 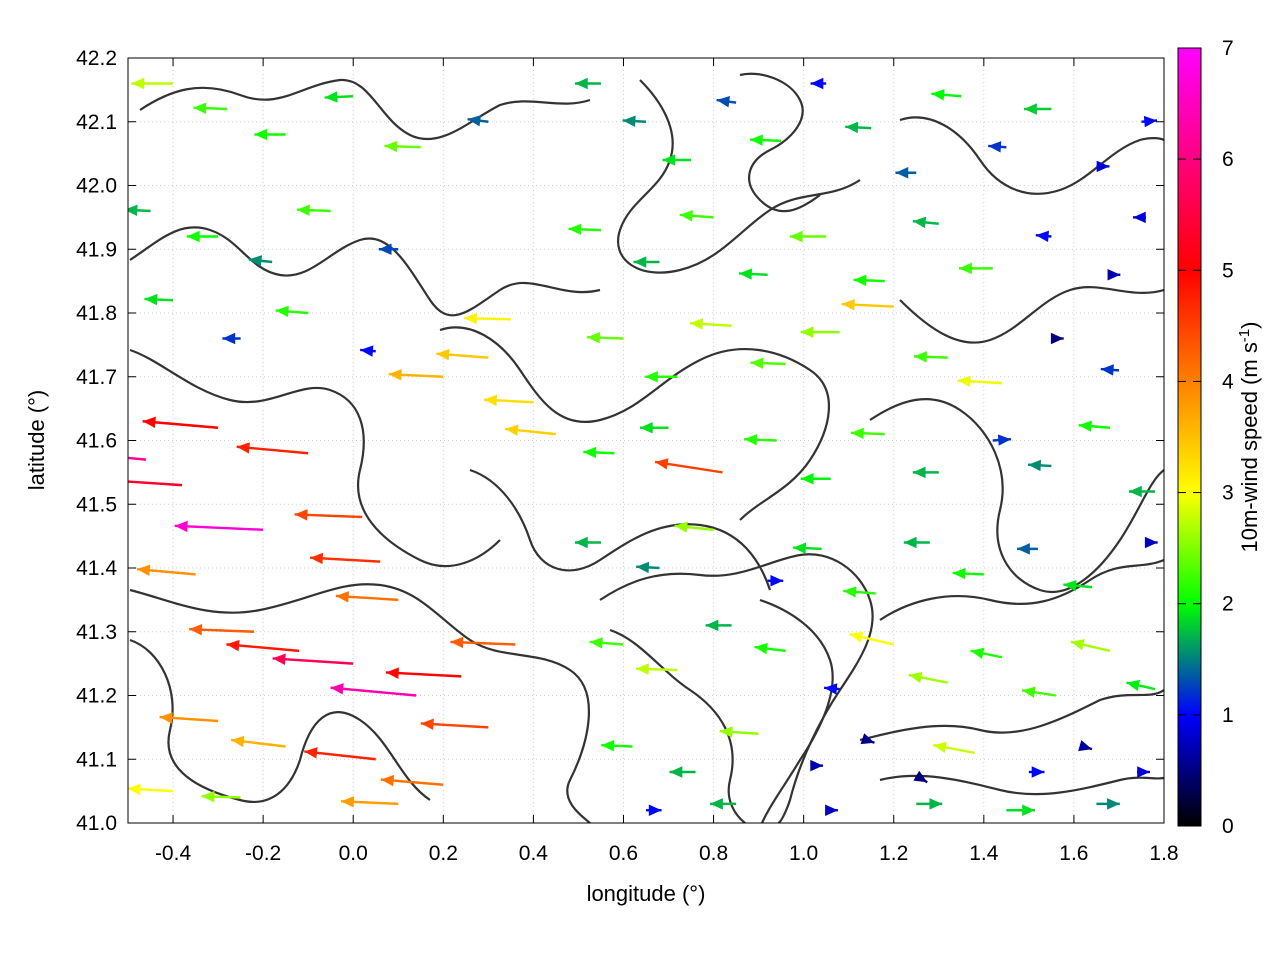 I want to click on colorbar-tick-label: 7, so click(x=1228, y=48).